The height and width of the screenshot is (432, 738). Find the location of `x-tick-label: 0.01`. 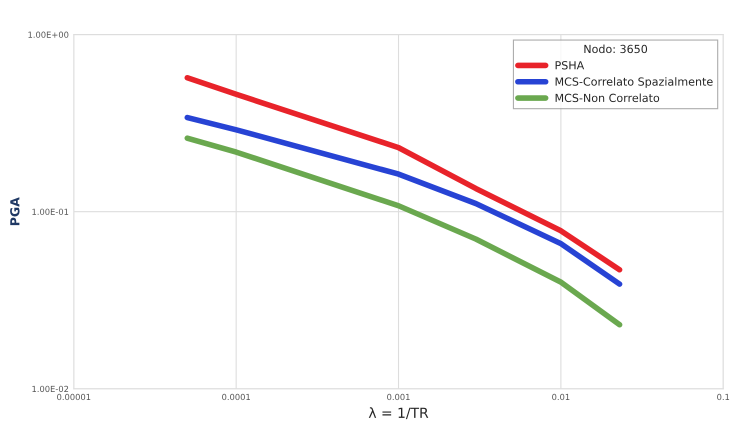

x-tick-label: 0.01 is located at coordinates (561, 397).